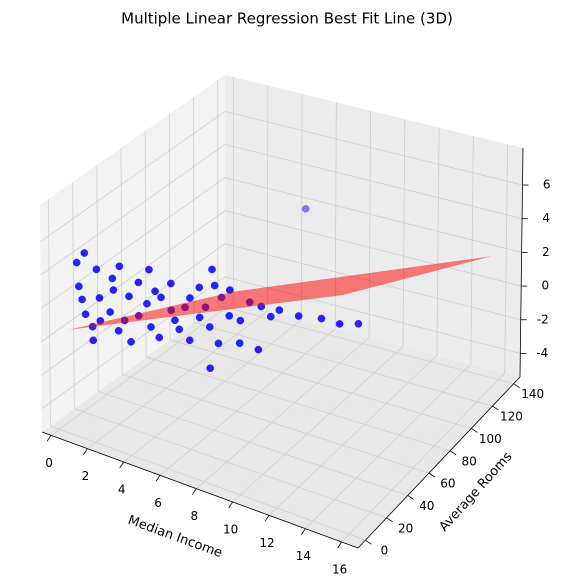 The height and width of the screenshot is (584, 563). Describe the element at coordinates (543, 319) in the screenshot. I see `z-tick-label: -2` at that location.